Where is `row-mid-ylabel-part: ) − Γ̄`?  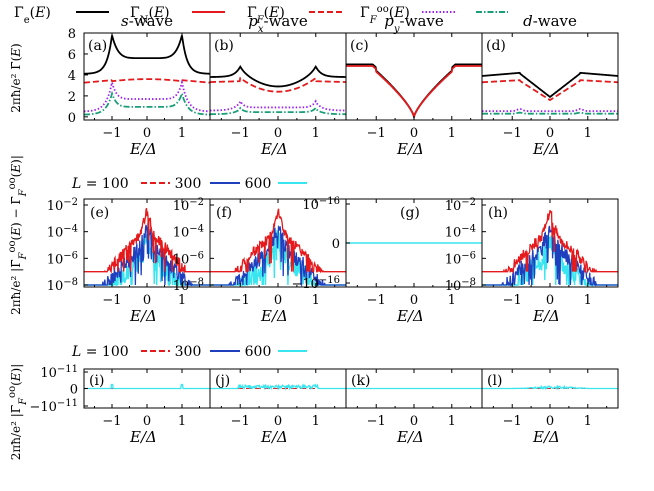 row-mid-ylabel-part: ) − Γ̄ is located at coordinates (16, 211).